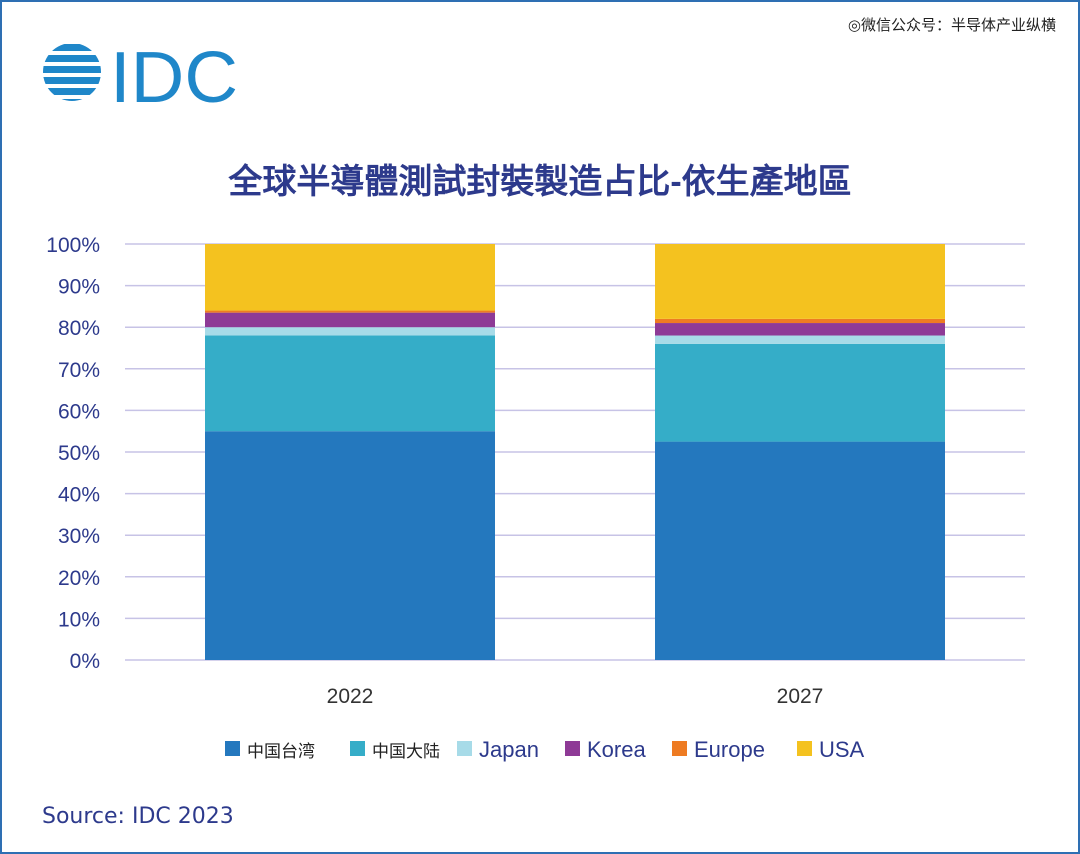 The image size is (1080, 854). Describe the element at coordinates (79, 578) in the screenshot. I see `y-tick-label: 20%` at that location.